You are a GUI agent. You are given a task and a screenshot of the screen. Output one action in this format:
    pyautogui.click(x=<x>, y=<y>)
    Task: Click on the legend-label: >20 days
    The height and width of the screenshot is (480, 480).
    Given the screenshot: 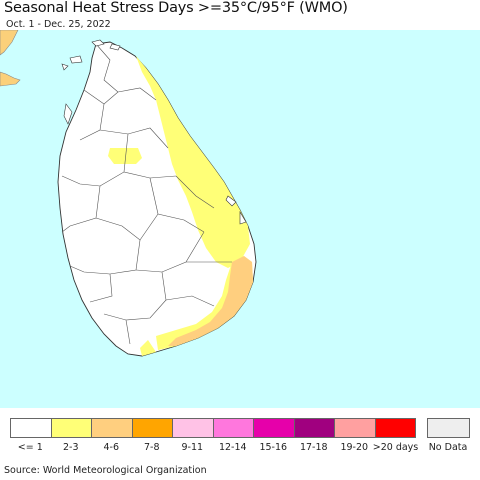 What is the action you would take?
    pyautogui.click(x=395, y=447)
    